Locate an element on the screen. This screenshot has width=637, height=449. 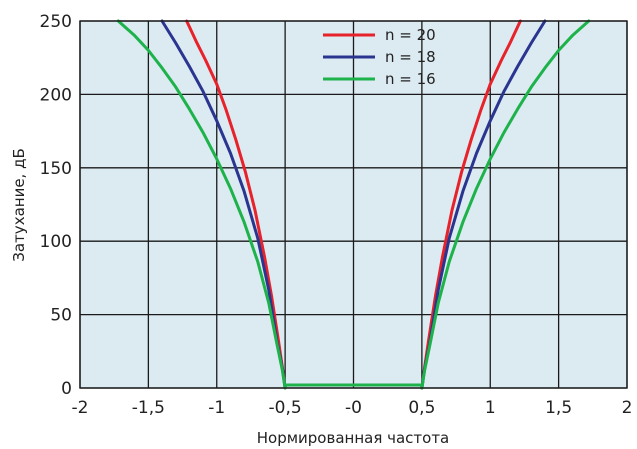
x-tick-label: -1,5 is located at coordinates (148, 408).